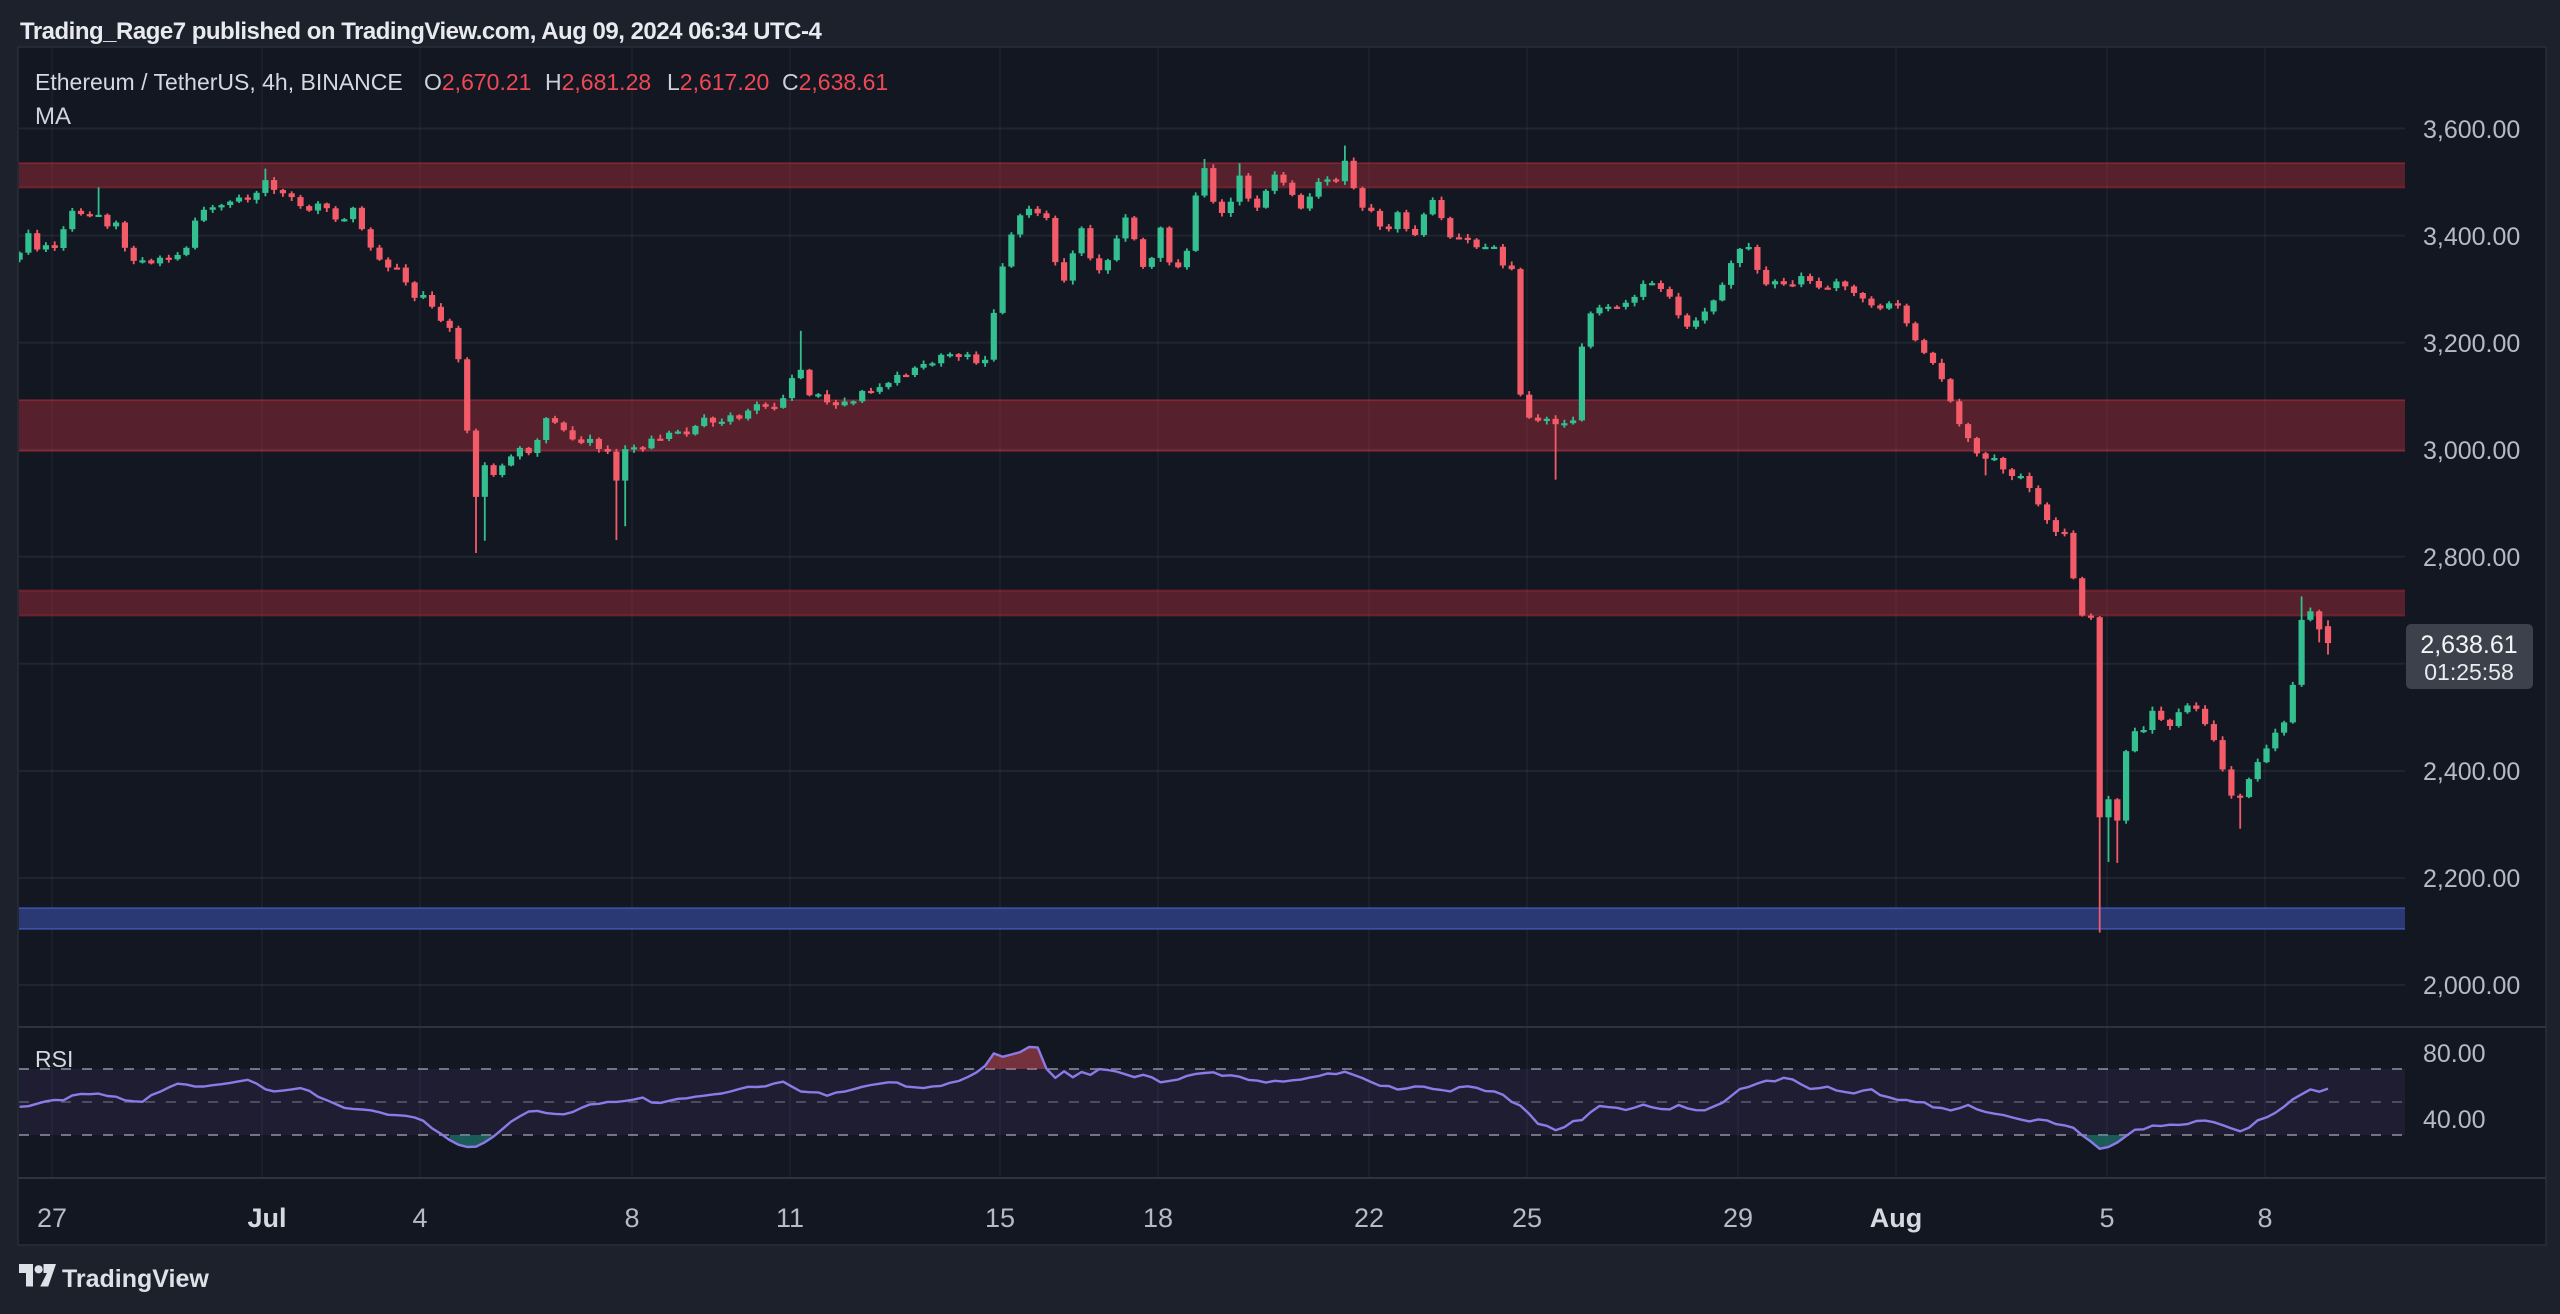 The height and width of the screenshot is (1314, 2560). Describe the element at coordinates (266, 1218) in the screenshot. I see `svg-text: Jul` at that location.